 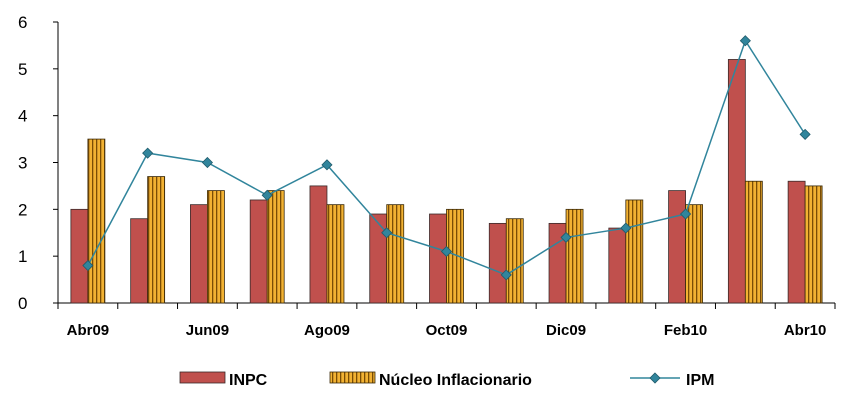 What do you see at coordinates (22, 116) in the screenshot?
I see `y-tick-label: 4` at bounding box center [22, 116].